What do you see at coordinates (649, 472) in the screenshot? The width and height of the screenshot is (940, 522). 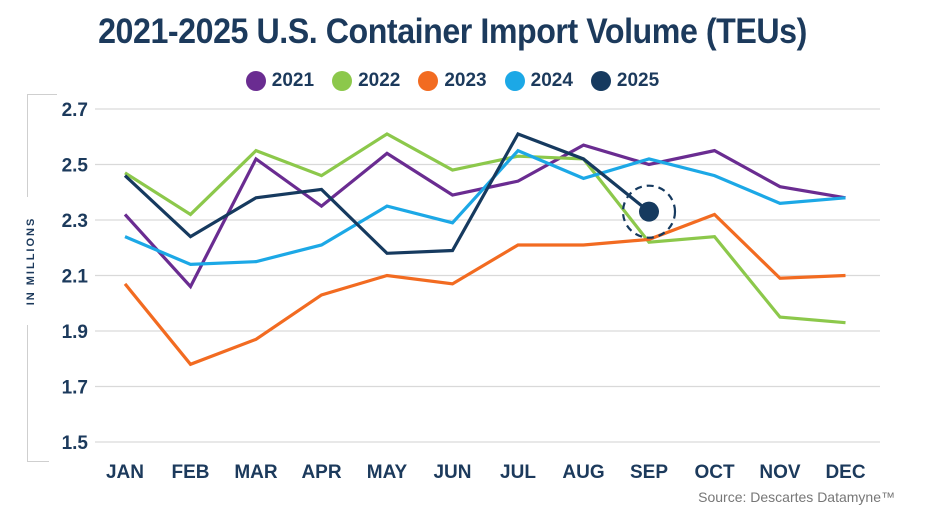 I see `x-tick-label: SEP` at bounding box center [649, 472].